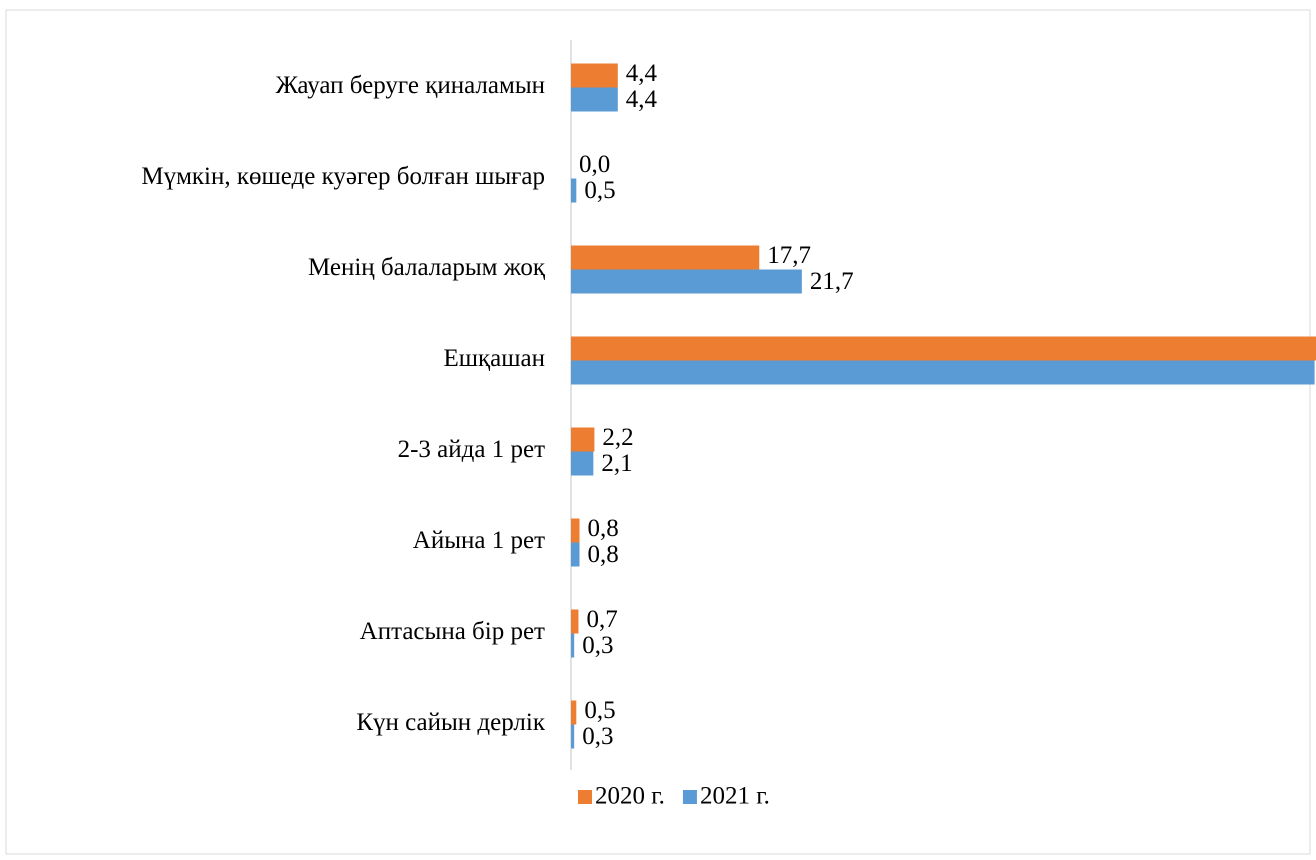 The image size is (1316, 860). What do you see at coordinates (630, 796) in the screenshot?
I see `legend-label: 2020 г.` at bounding box center [630, 796].